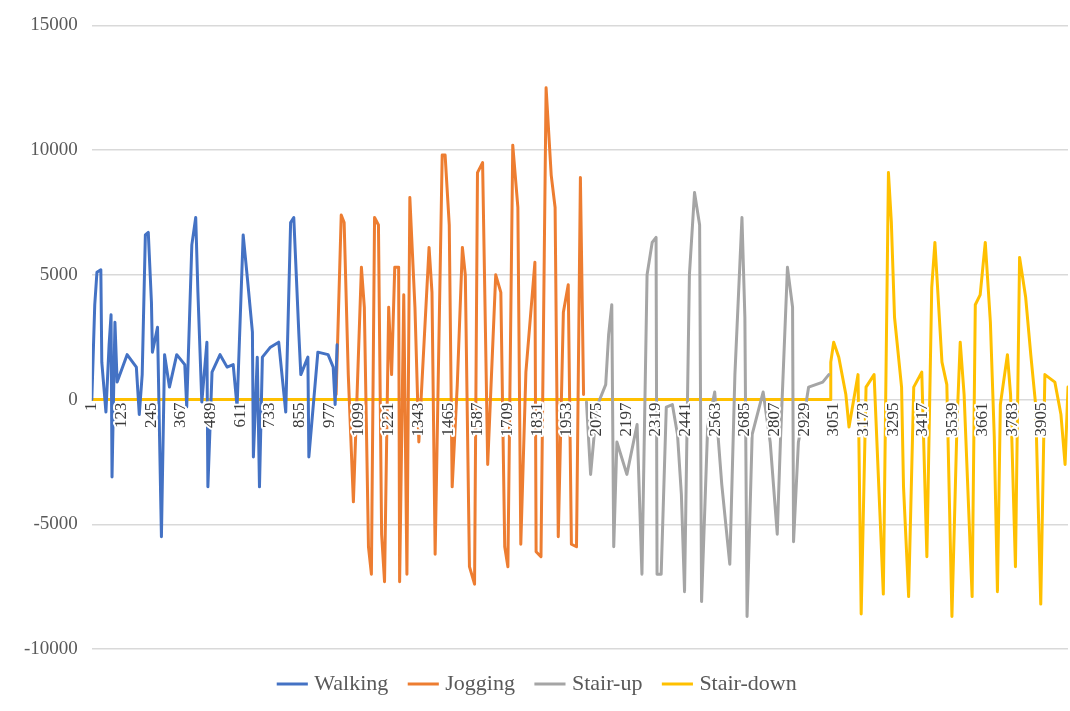 This screenshot has width=1070, height=711. I want to click on x-tick-label: 977, so click(328, 415).